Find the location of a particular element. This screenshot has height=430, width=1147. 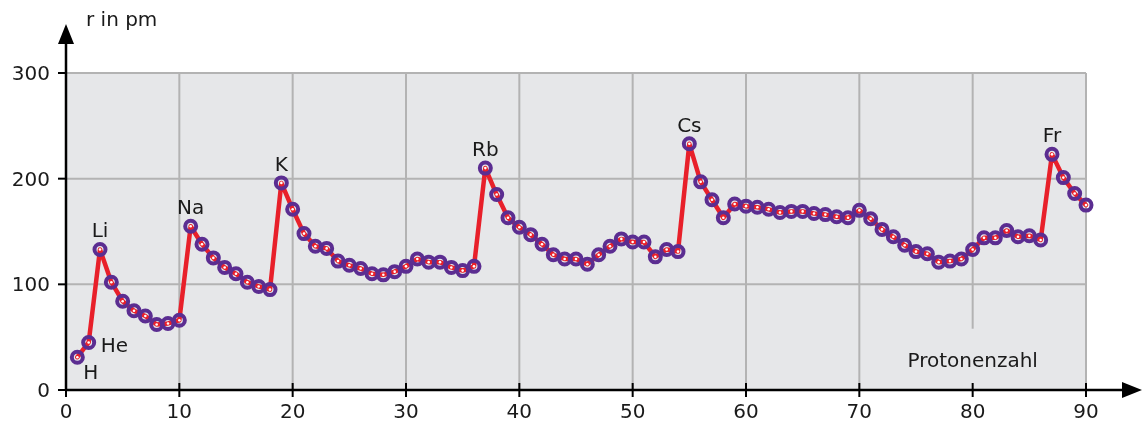

annotation: He is located at coordinates (114, 345).